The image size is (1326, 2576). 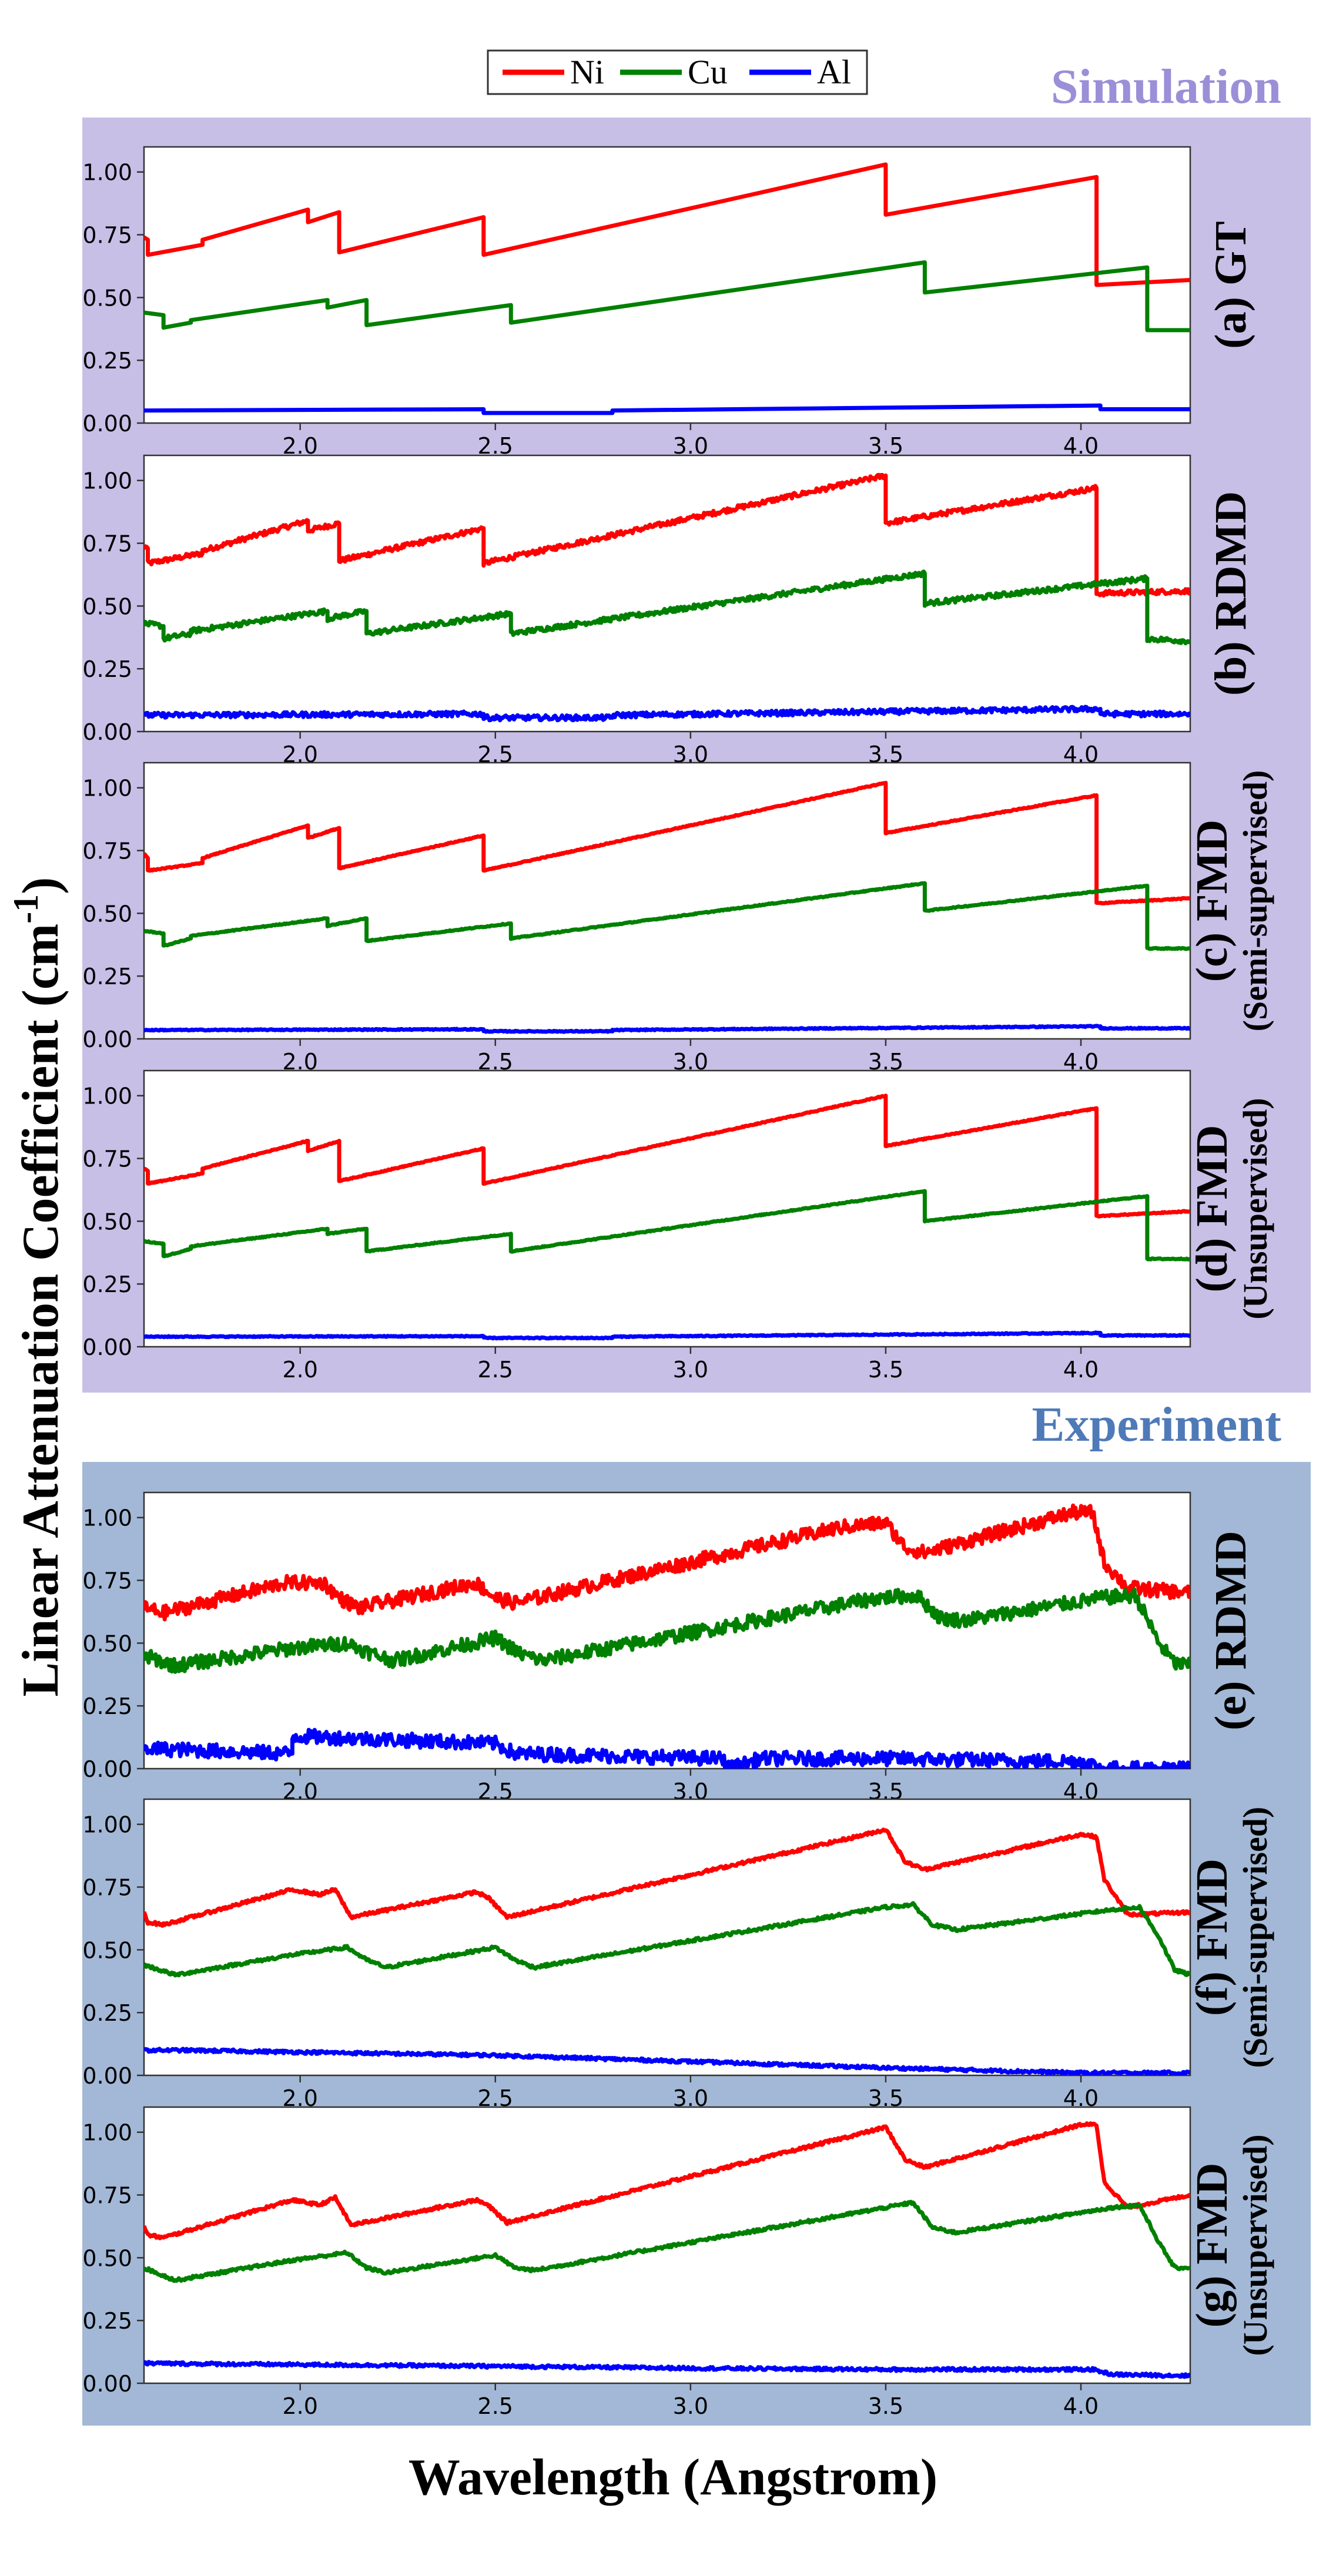 What do you see at coordinates (25, 909) in the screenshot?
I see `y-axis-title-sup: -1` at bounding box center [25, 909].